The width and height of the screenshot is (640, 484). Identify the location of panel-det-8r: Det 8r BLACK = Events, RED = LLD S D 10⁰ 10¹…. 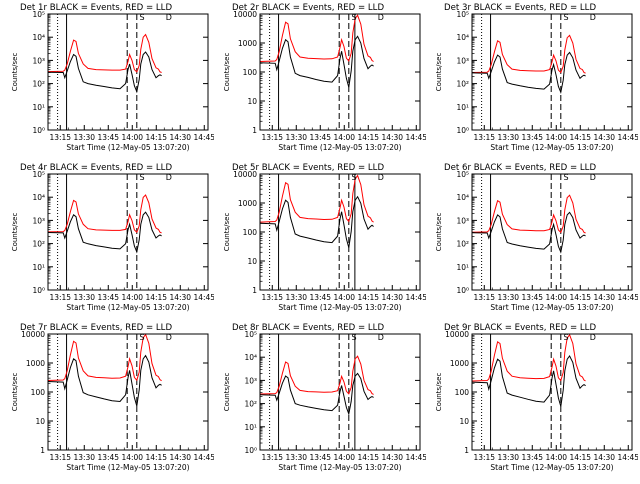
(320, 402).